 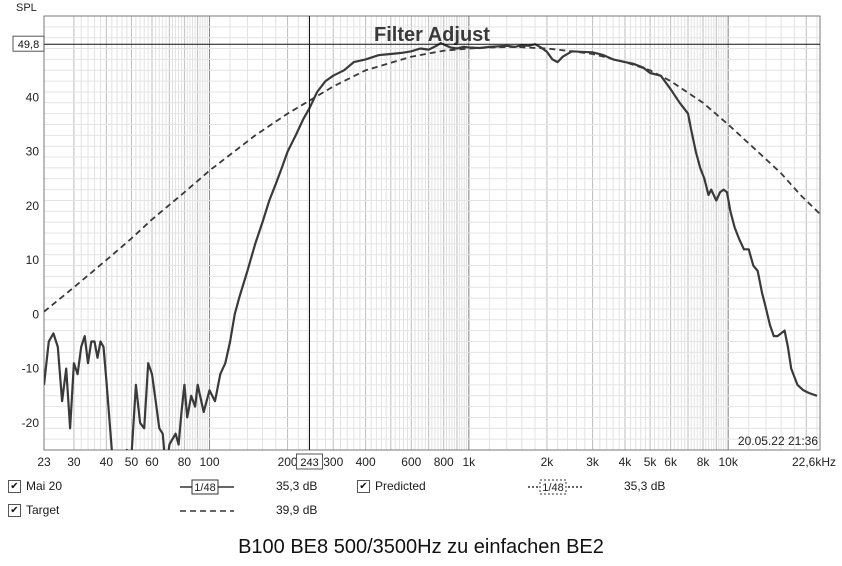 I want to click on legend-value-predicted: 35,3 dB, so click(x=645, y=486).